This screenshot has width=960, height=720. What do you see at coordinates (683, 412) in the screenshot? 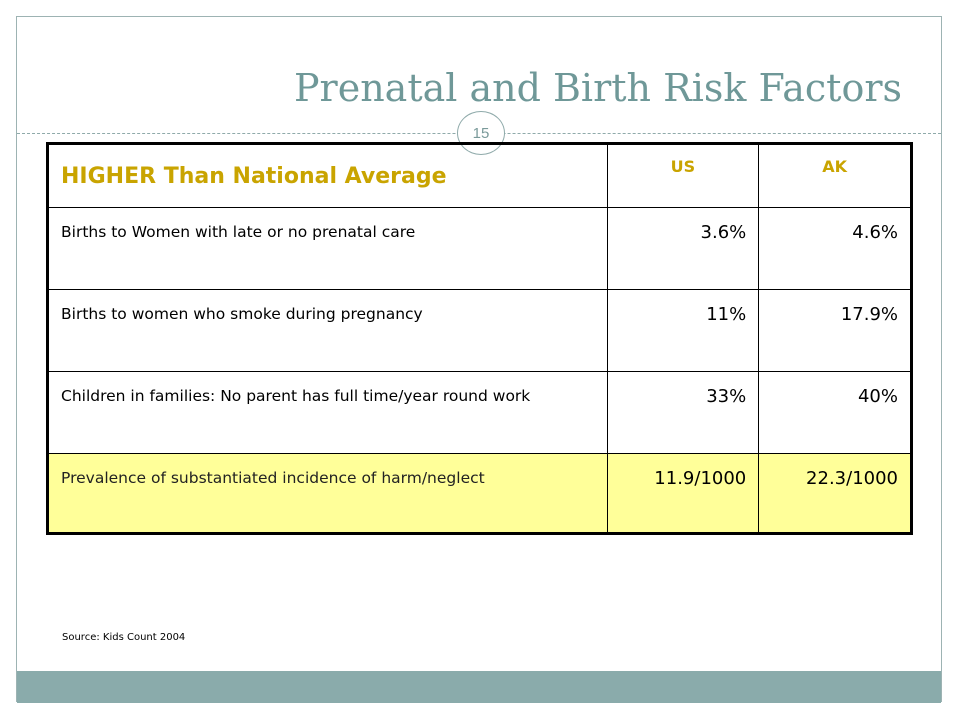
I see `us-value: 33%` at bounding box center [683, 412].